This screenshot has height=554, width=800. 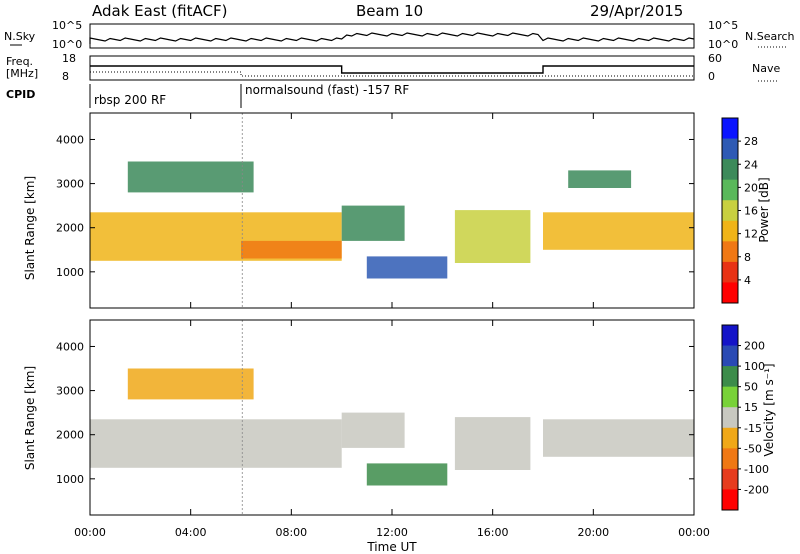 I want to click on freq-panel: Freq. [MHz] 18 8 60 0 Nave, so click(x=393, y=67).